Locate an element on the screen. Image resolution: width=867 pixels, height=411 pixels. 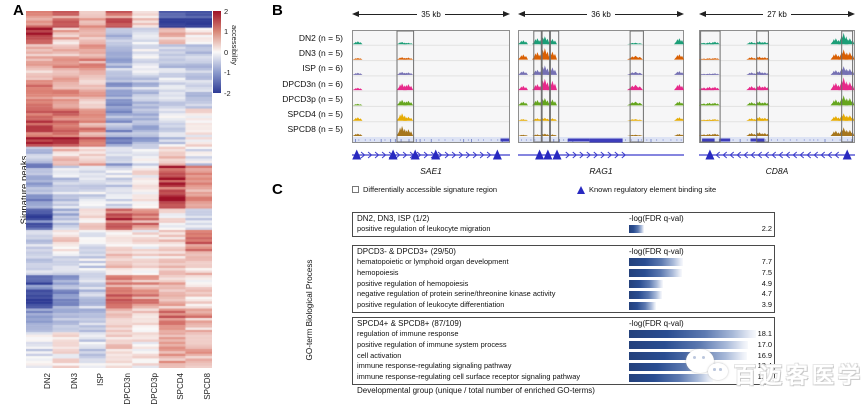
gene-model-cd8a is located at coordinates (777, 154).